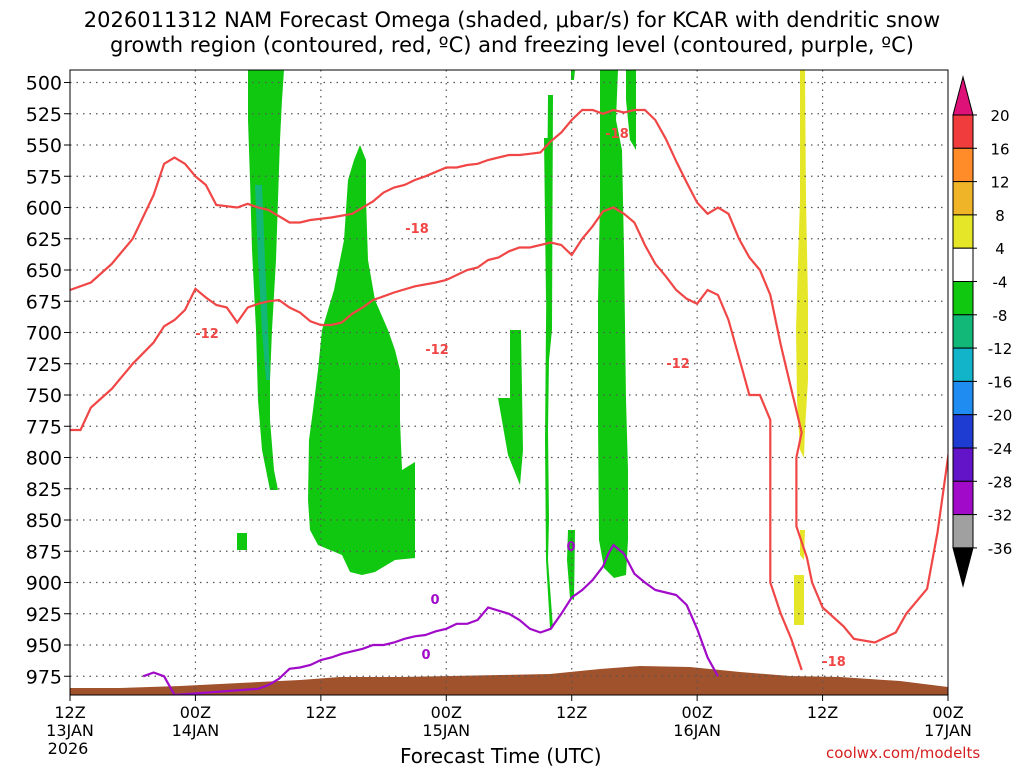  Describe the element at coordinates (44, 302) in the screenshot. I see `y-tick-label: 675` at that location.